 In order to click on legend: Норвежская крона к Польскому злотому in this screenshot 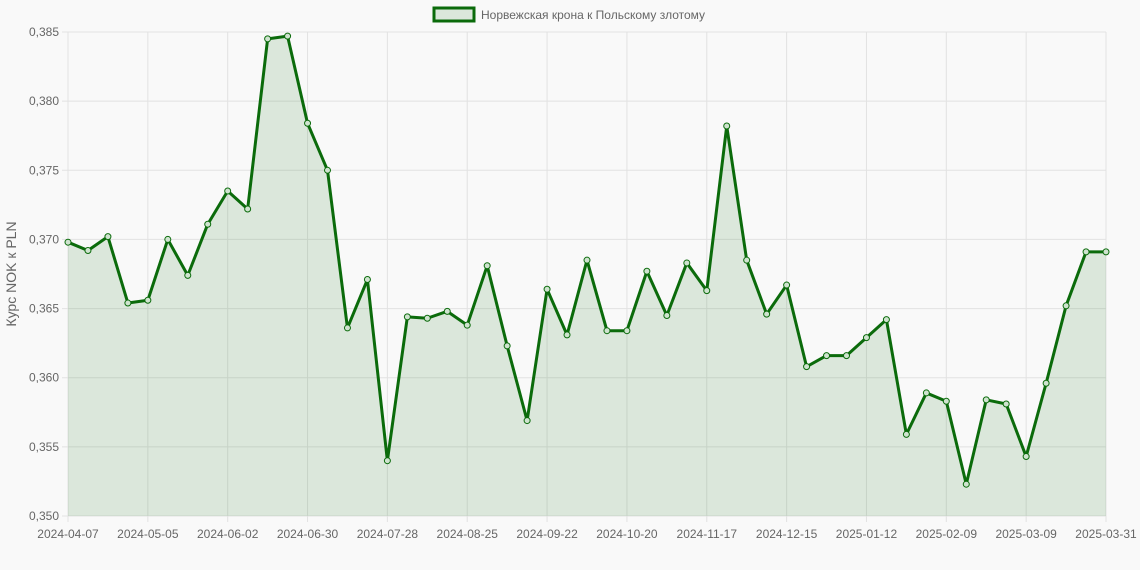, I will do `click(568, 14)`.